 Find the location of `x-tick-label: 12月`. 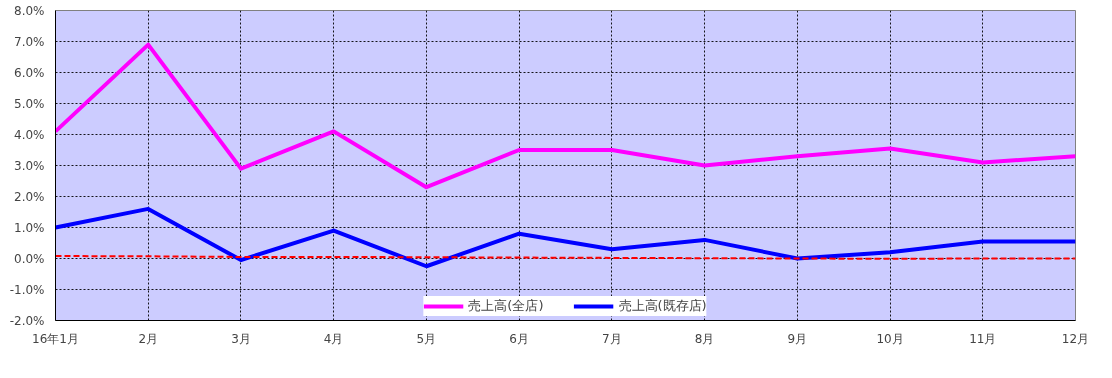

x-tick-label: 12月 is located at coordinates (1075, 338).